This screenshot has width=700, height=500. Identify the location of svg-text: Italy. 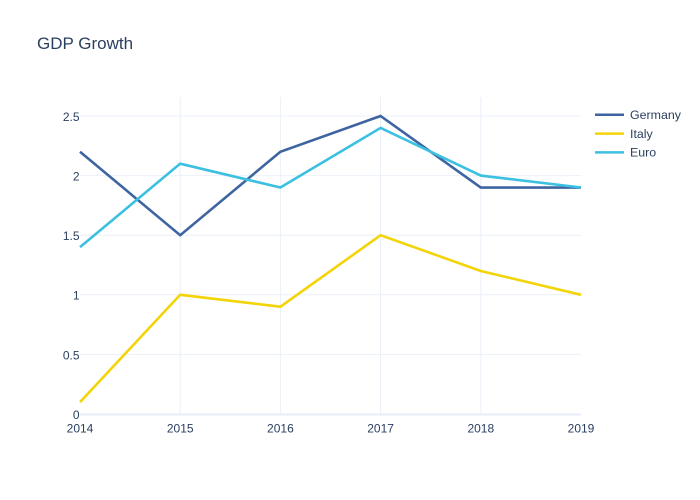
(642, 134).